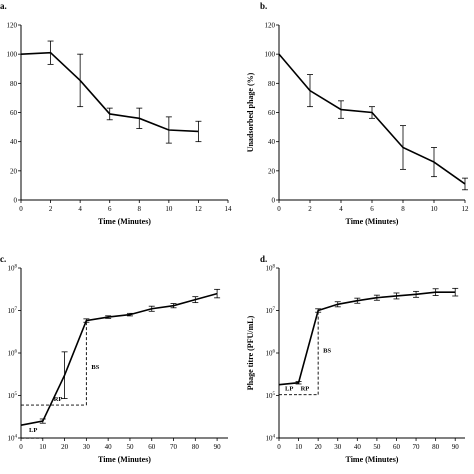 This screenshot has width=474, height=474. What do you see at coordinates (263, 259) in the screenshot?
I see `panel-label: d.` at bounding box center [263, 259].